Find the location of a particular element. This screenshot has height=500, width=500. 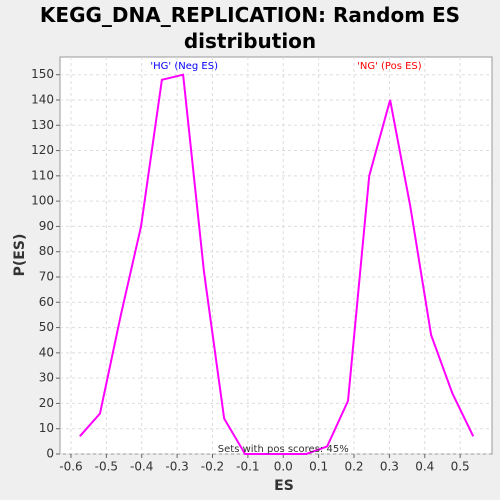

y-tick-label: 130 is located at coordinates (42, 125).